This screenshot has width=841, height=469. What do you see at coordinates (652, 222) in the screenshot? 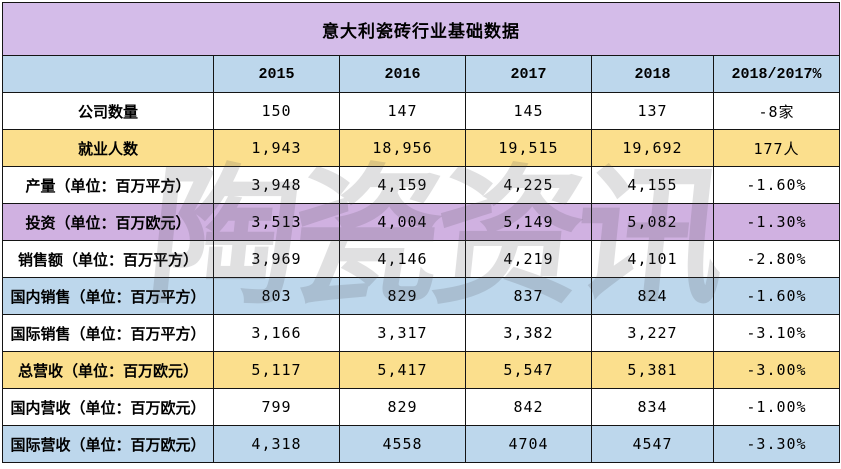
I see `cell-value: 5,082` at bounding box center [652, 222].